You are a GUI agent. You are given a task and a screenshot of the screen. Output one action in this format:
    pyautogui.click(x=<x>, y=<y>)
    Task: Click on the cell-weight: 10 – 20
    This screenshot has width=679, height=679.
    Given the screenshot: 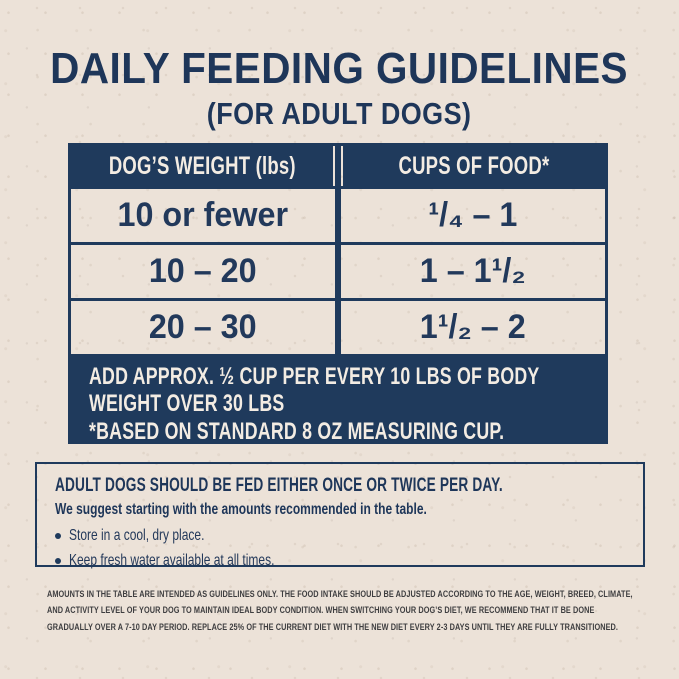 What is the action you would take?
    pyautogui.click(x=203, y=271)
    